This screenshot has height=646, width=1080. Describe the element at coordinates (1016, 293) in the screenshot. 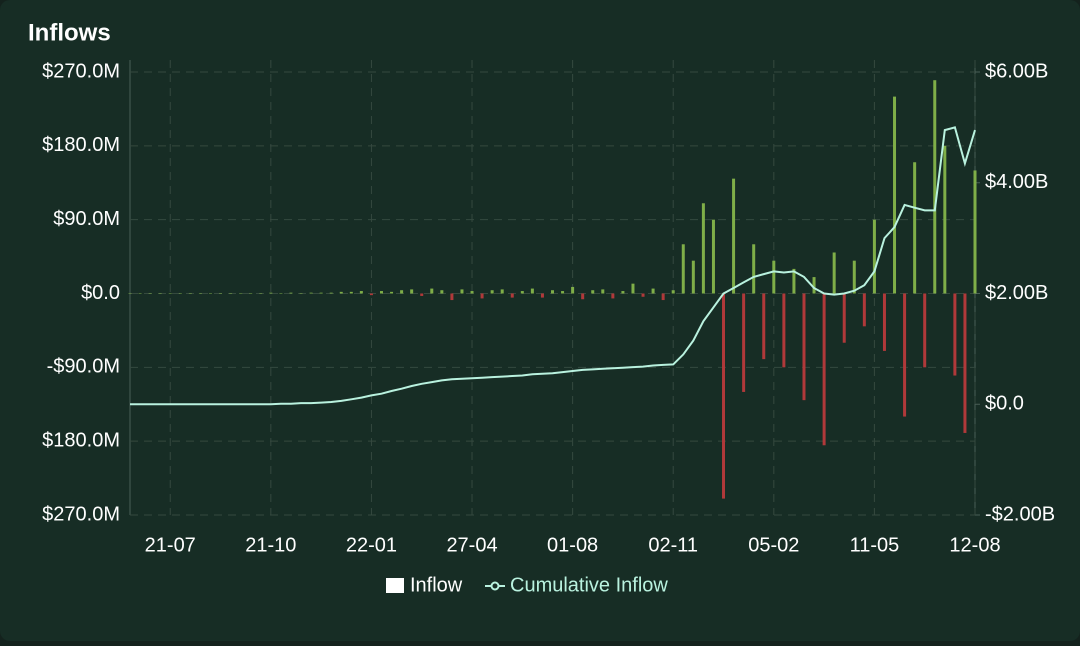

I see `y2-tick-label: $2.00B` at that location.